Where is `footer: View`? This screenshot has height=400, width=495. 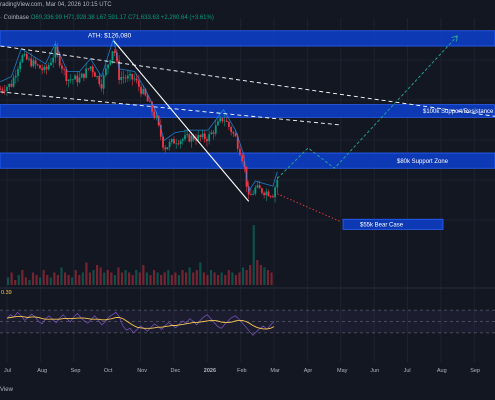
footer: View is located at coordinates (247, 390).